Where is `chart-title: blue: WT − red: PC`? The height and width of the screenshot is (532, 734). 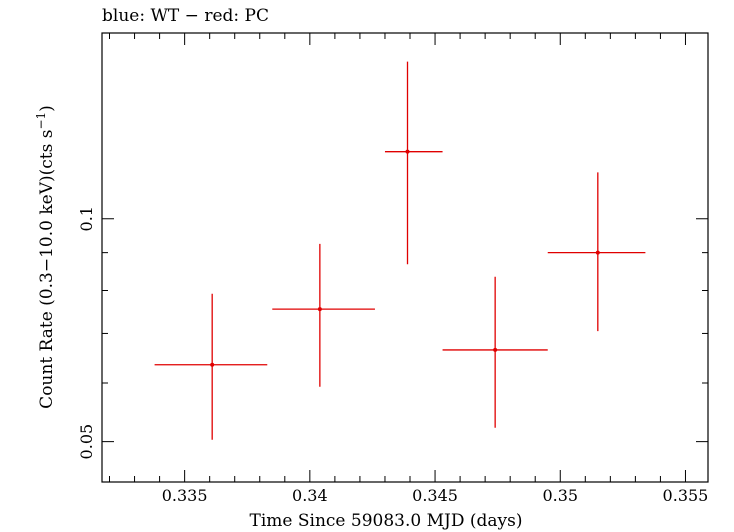
chart-title: blue: WT − red: PC is located at coordinates (185, 16).